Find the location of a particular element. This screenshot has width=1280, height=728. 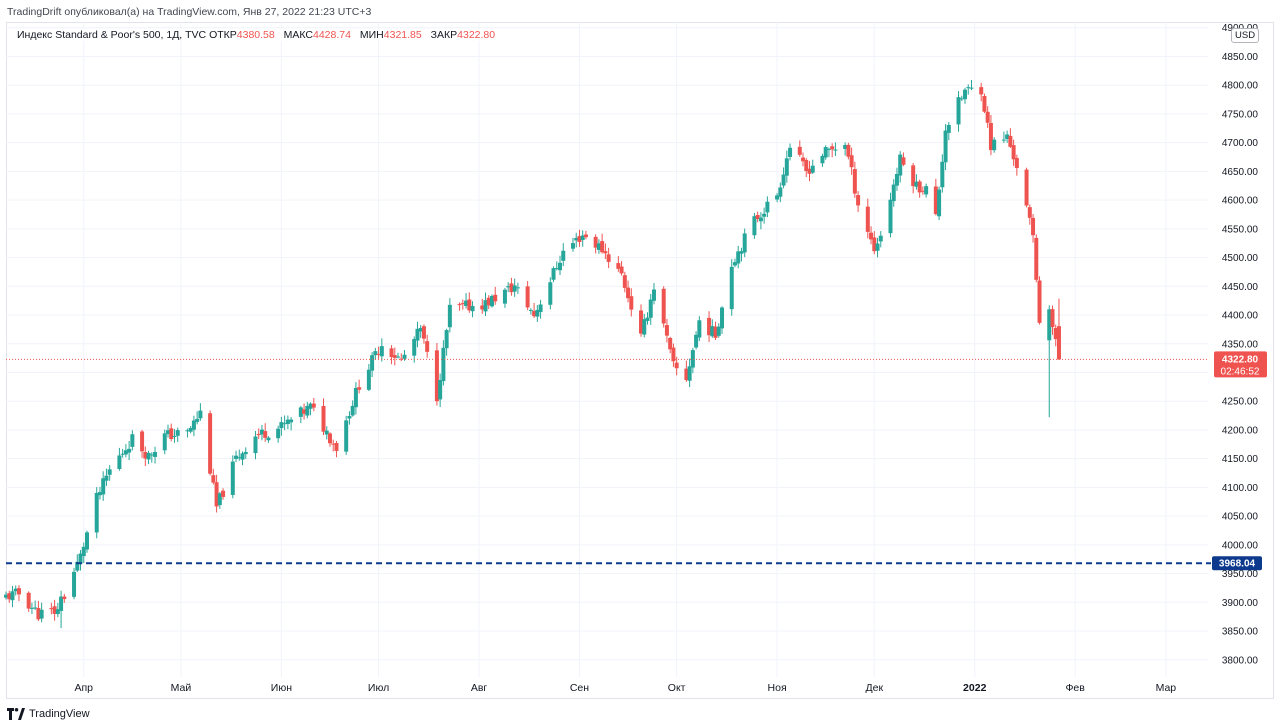

legend-open-label: ОТКР is located at coordinates (223, 35).